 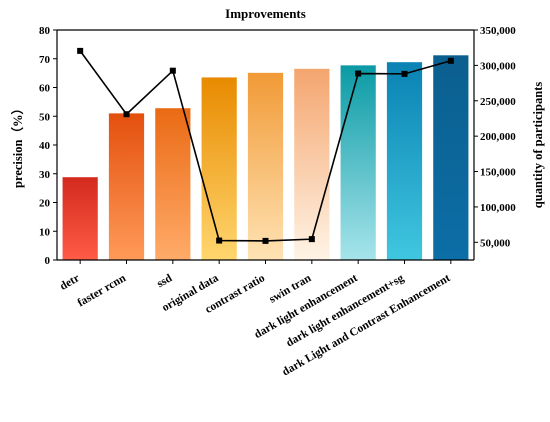 What do you see at coordinates (17, 145) in the screenshot?
I see `y-axis-title: precision（%）` at bounding box center [17, 145].